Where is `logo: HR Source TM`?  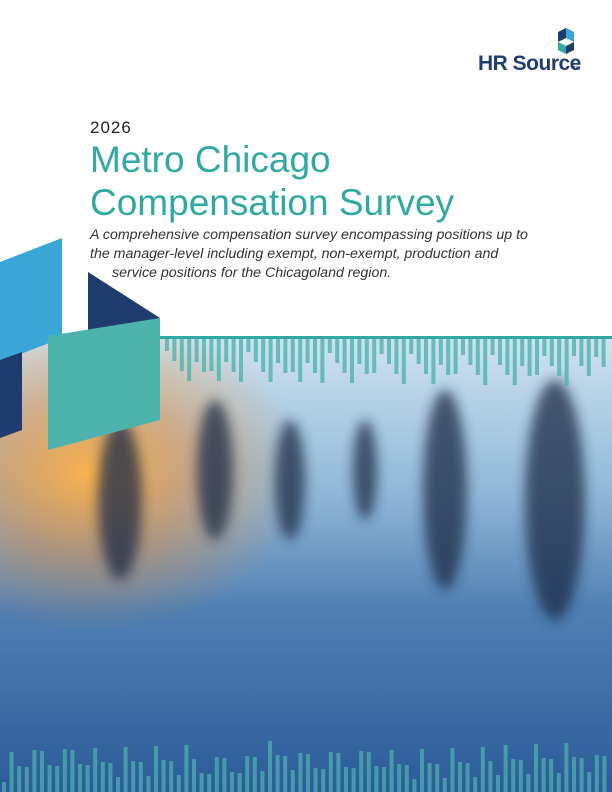 logo: HR Source TM is located at coordinates (529, 51).